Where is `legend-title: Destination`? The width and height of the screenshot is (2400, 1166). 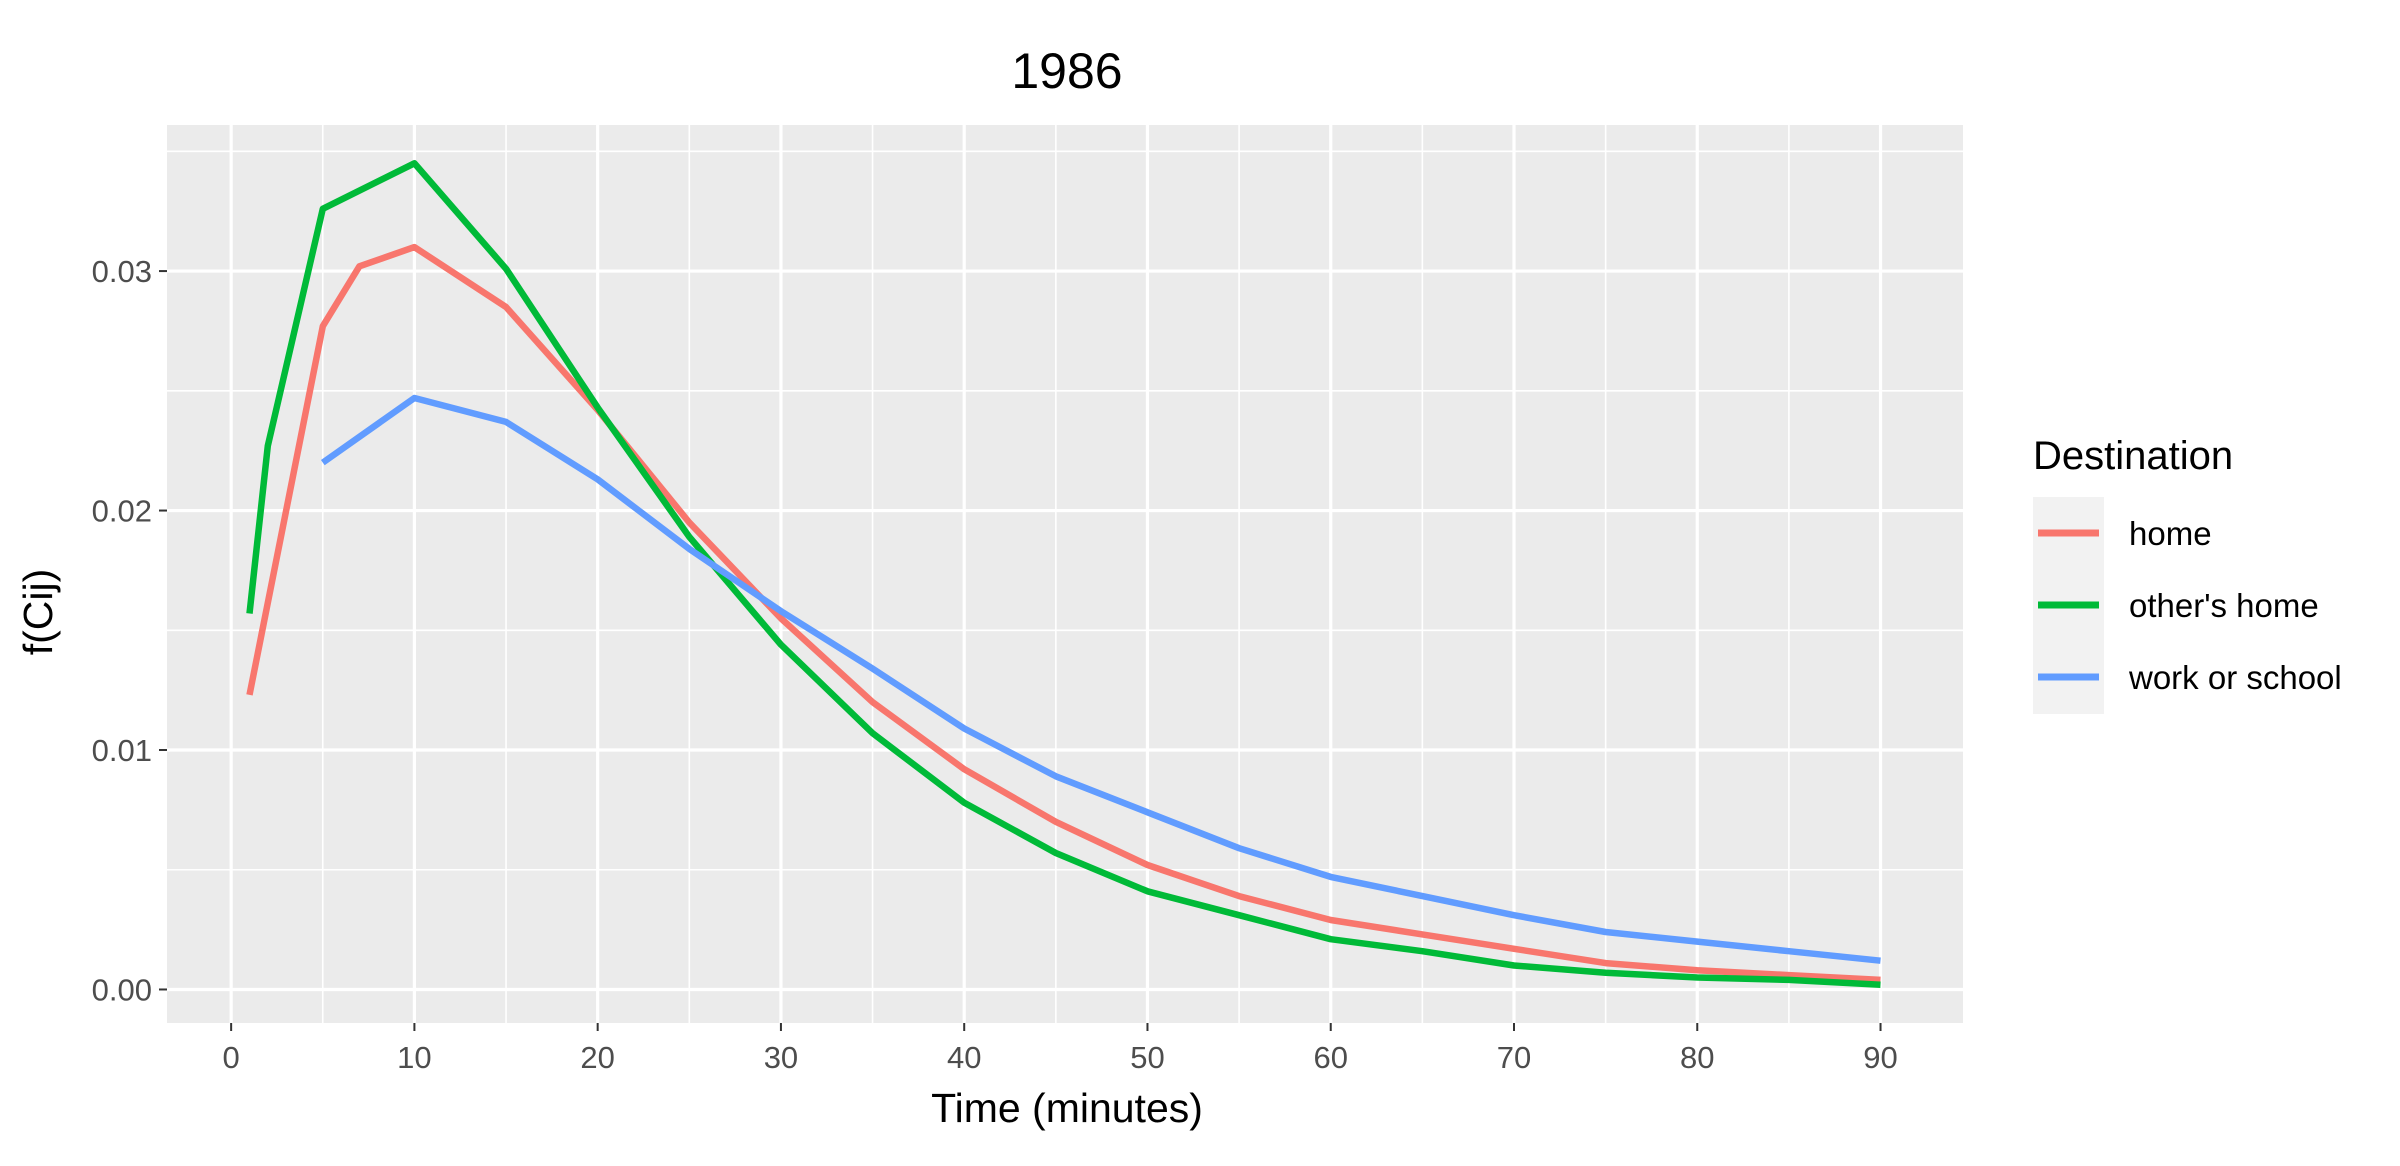 legend-title: Destination is located at coordinates (2133, 456).